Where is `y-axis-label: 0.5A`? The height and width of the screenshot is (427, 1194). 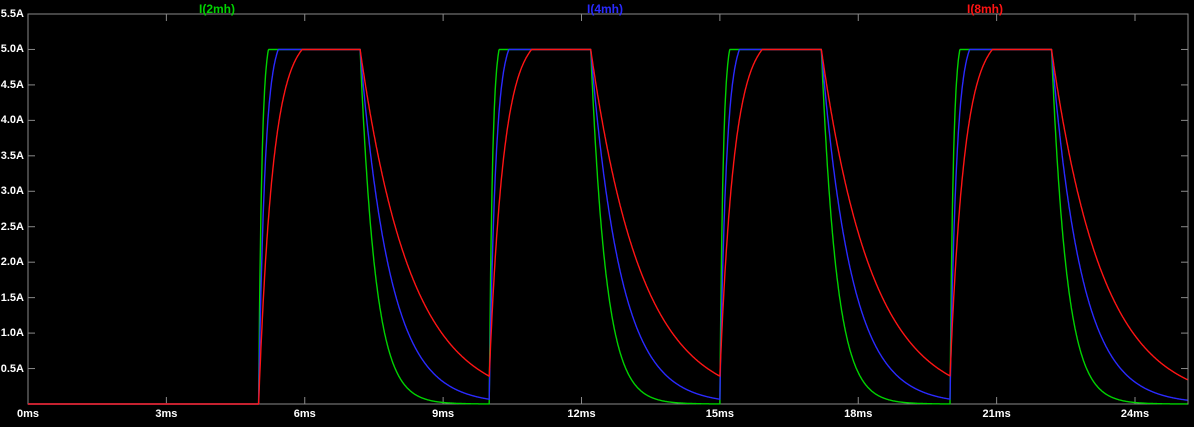
y-axis-label: 0.5A is located at coordinates (12, 368).